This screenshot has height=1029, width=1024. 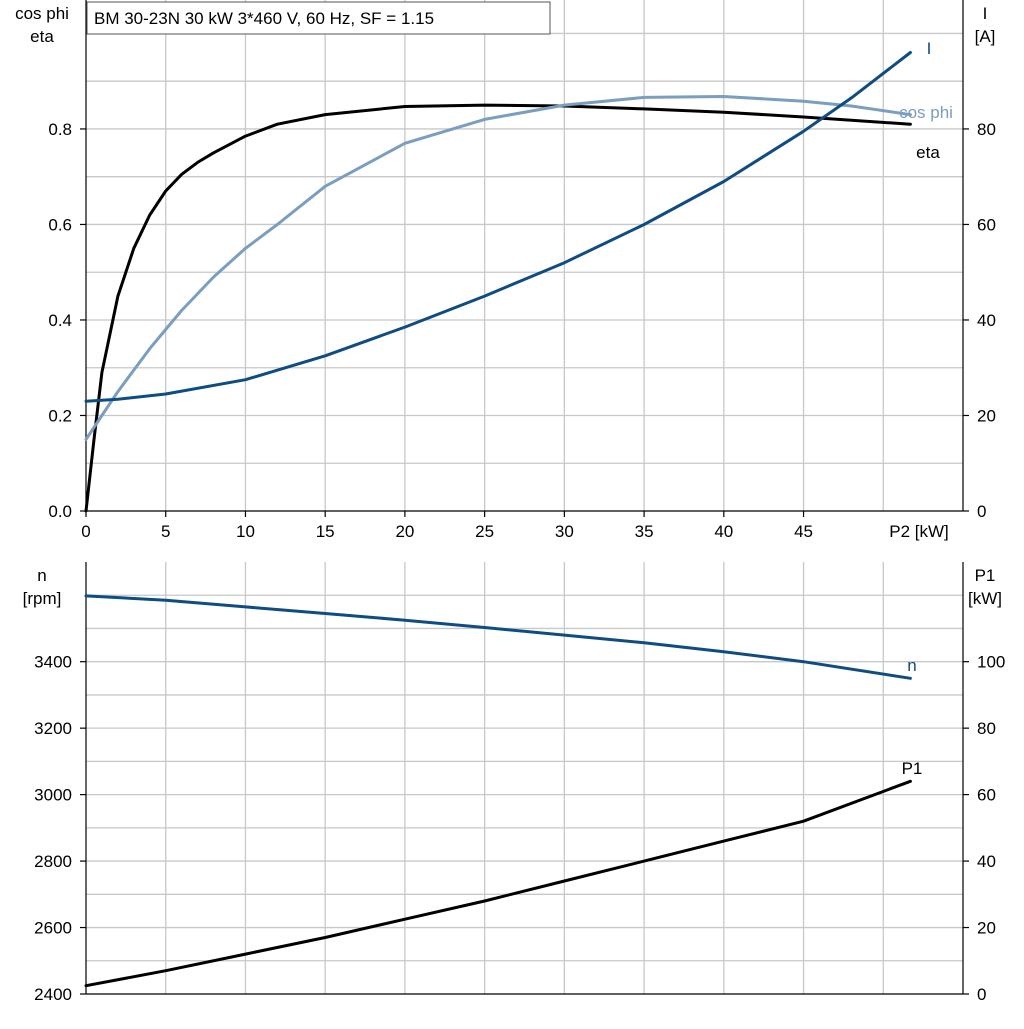 I want to click on left-tick-label: 3400, so click(x=53, y=662).